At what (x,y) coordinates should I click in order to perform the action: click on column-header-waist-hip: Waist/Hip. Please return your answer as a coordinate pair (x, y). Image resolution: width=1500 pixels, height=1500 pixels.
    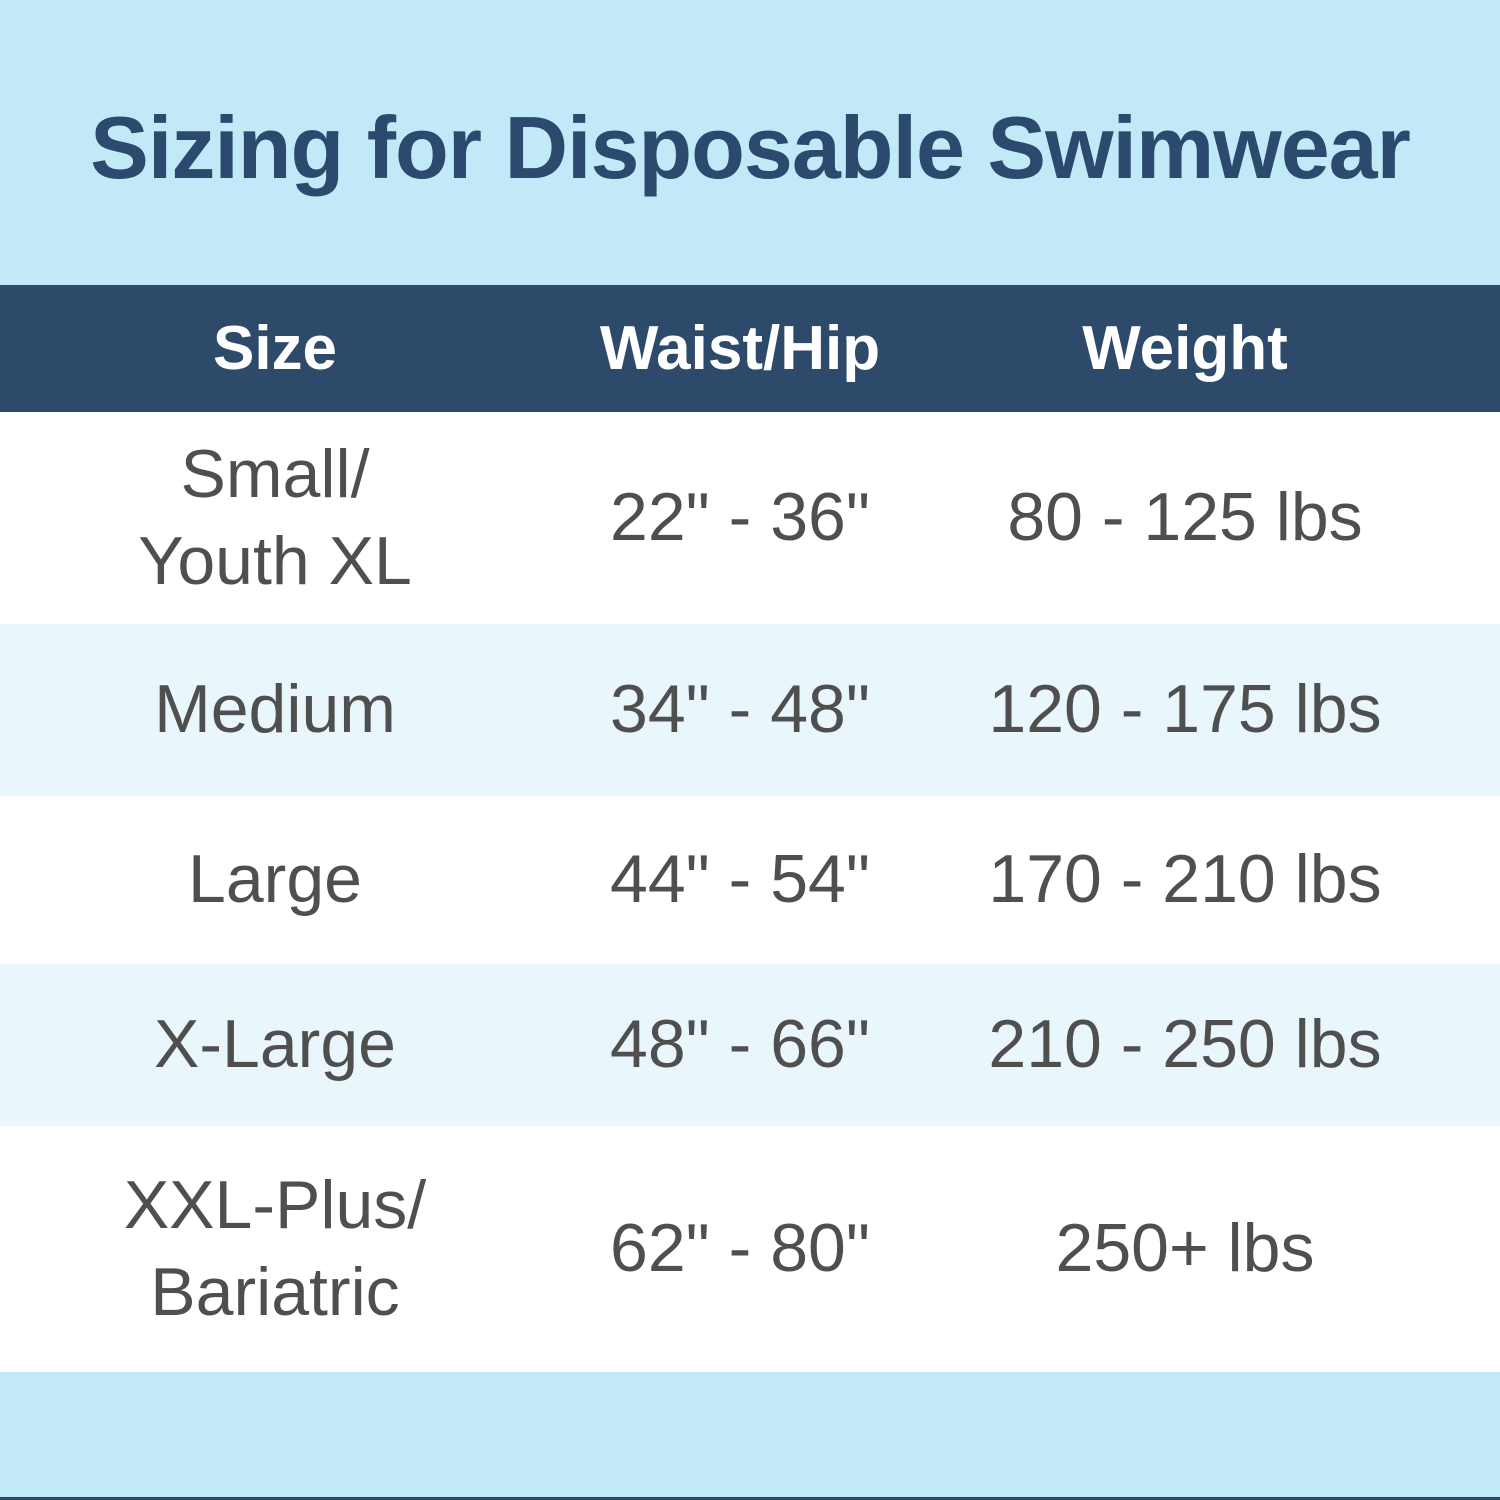
    Looking at the image, I should click on (740, 348).